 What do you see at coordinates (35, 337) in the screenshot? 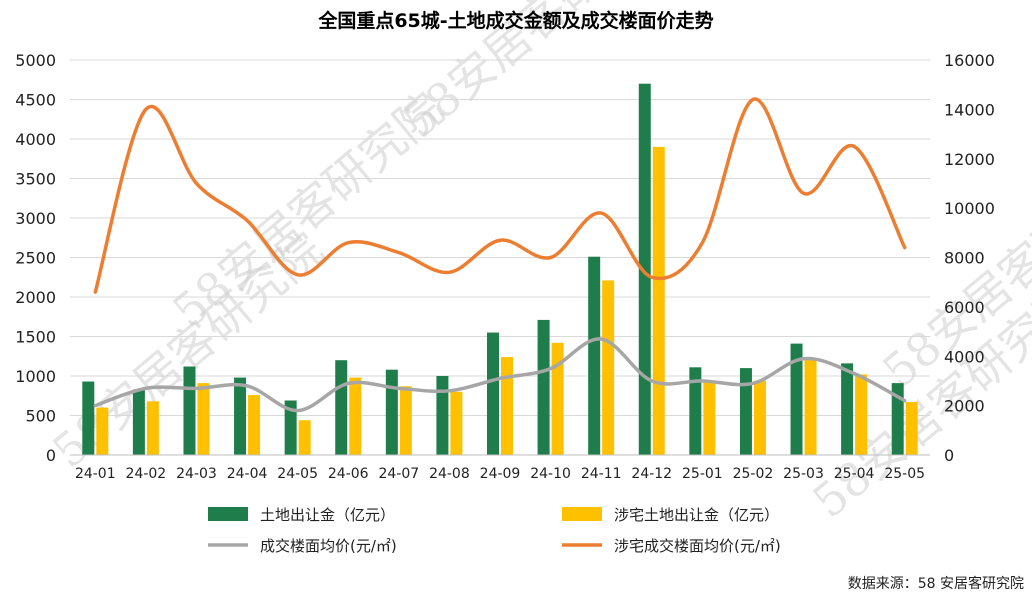
I see `y-left-tick-label: 1500` at bounding box center [35, 337].